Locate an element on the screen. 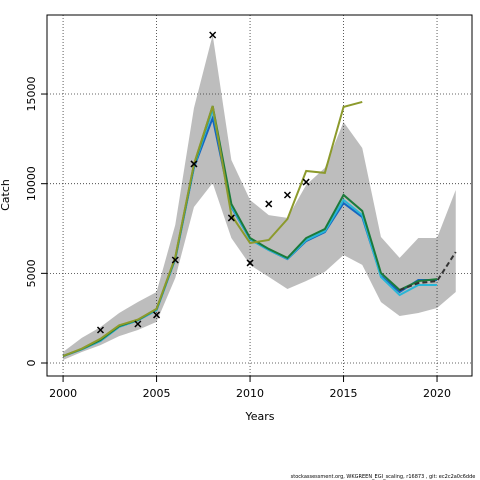 The image size is (480, 480). y-tick-label: 5000 is located at coordinates (31, 273).